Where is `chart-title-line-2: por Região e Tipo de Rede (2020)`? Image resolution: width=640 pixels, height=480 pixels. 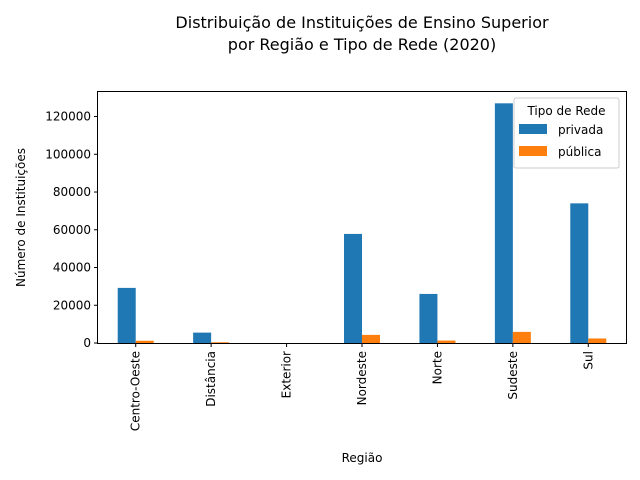 chart-title-line-2: por Região e Tipo de Rede (2020) is located at coordinates (362, 44).